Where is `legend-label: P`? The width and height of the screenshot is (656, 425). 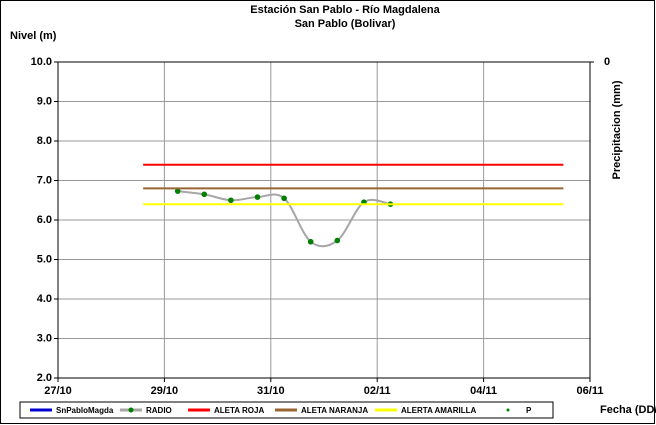 legend-label: P is located at coordinates (529, 410).